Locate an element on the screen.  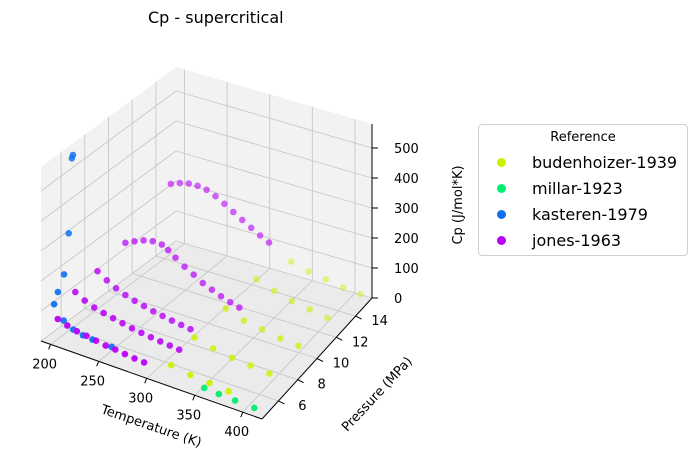
y-tick-label: 12 is located at coordinates (360, 342).